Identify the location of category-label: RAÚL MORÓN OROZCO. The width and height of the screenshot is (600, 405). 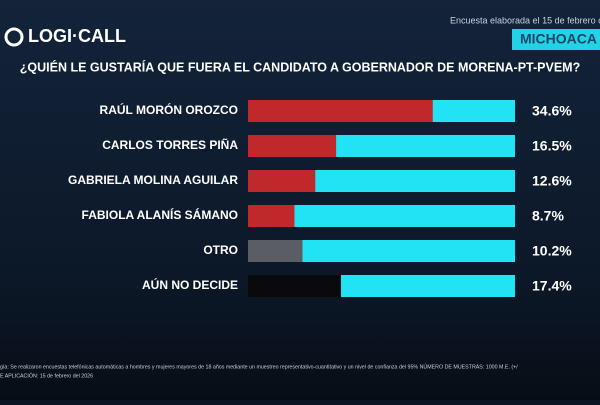
(169, 109).